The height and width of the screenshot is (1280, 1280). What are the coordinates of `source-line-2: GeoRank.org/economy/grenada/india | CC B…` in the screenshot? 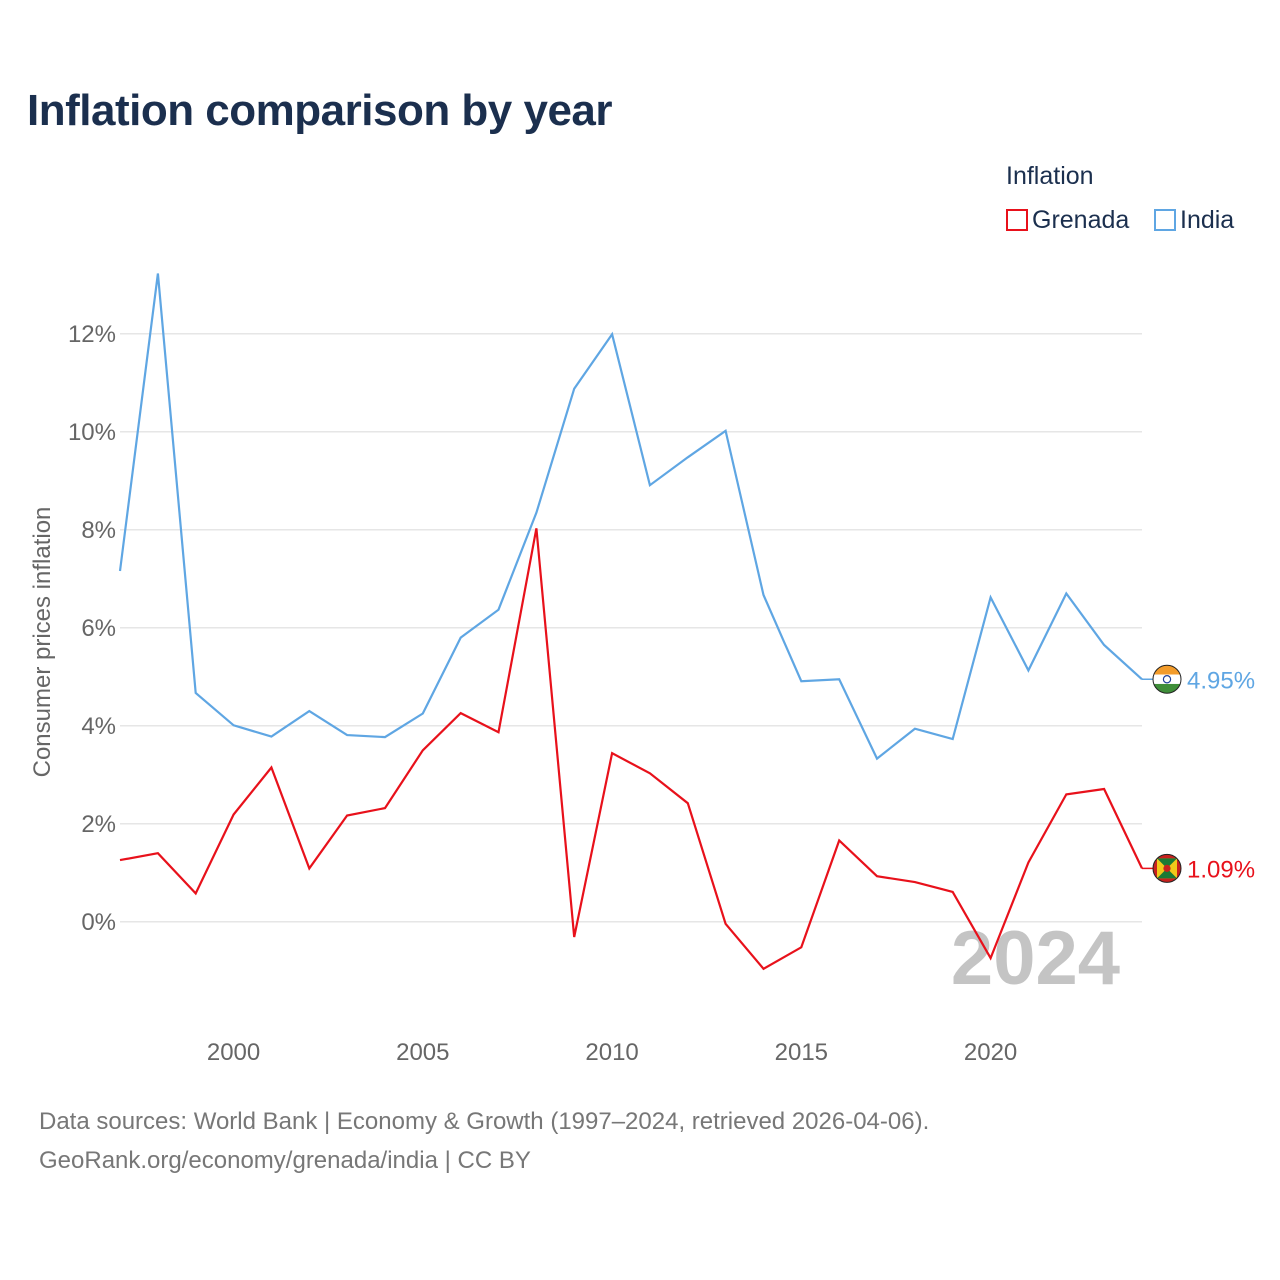 It's located at (285, 1160).